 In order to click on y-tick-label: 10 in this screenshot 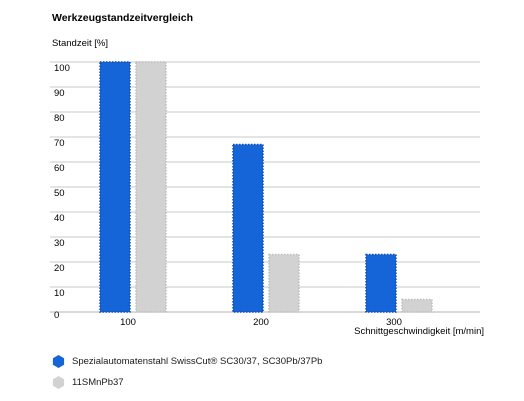, I will do `click(59, 293)`.